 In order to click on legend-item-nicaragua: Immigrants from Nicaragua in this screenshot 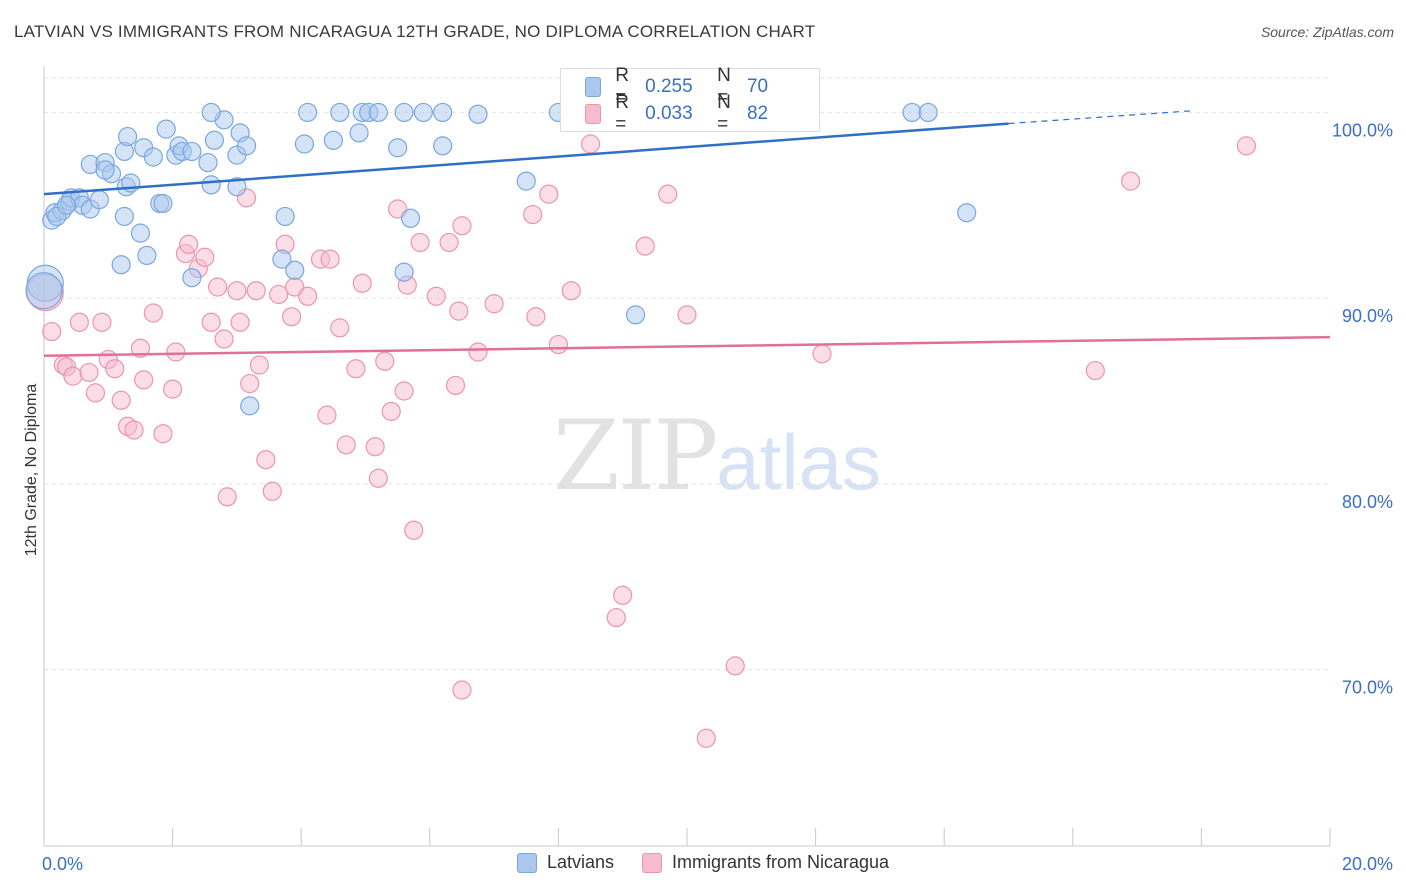, I will do `click(765, 862)`.